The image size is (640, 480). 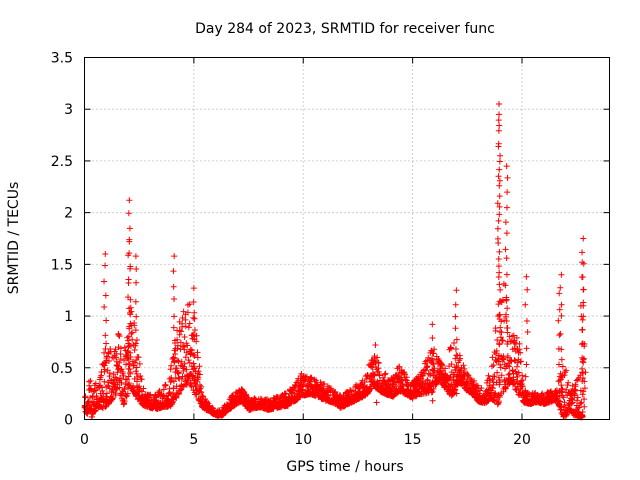 I want to click on y-tick-label: 1.5, so click(x=62, y=265).